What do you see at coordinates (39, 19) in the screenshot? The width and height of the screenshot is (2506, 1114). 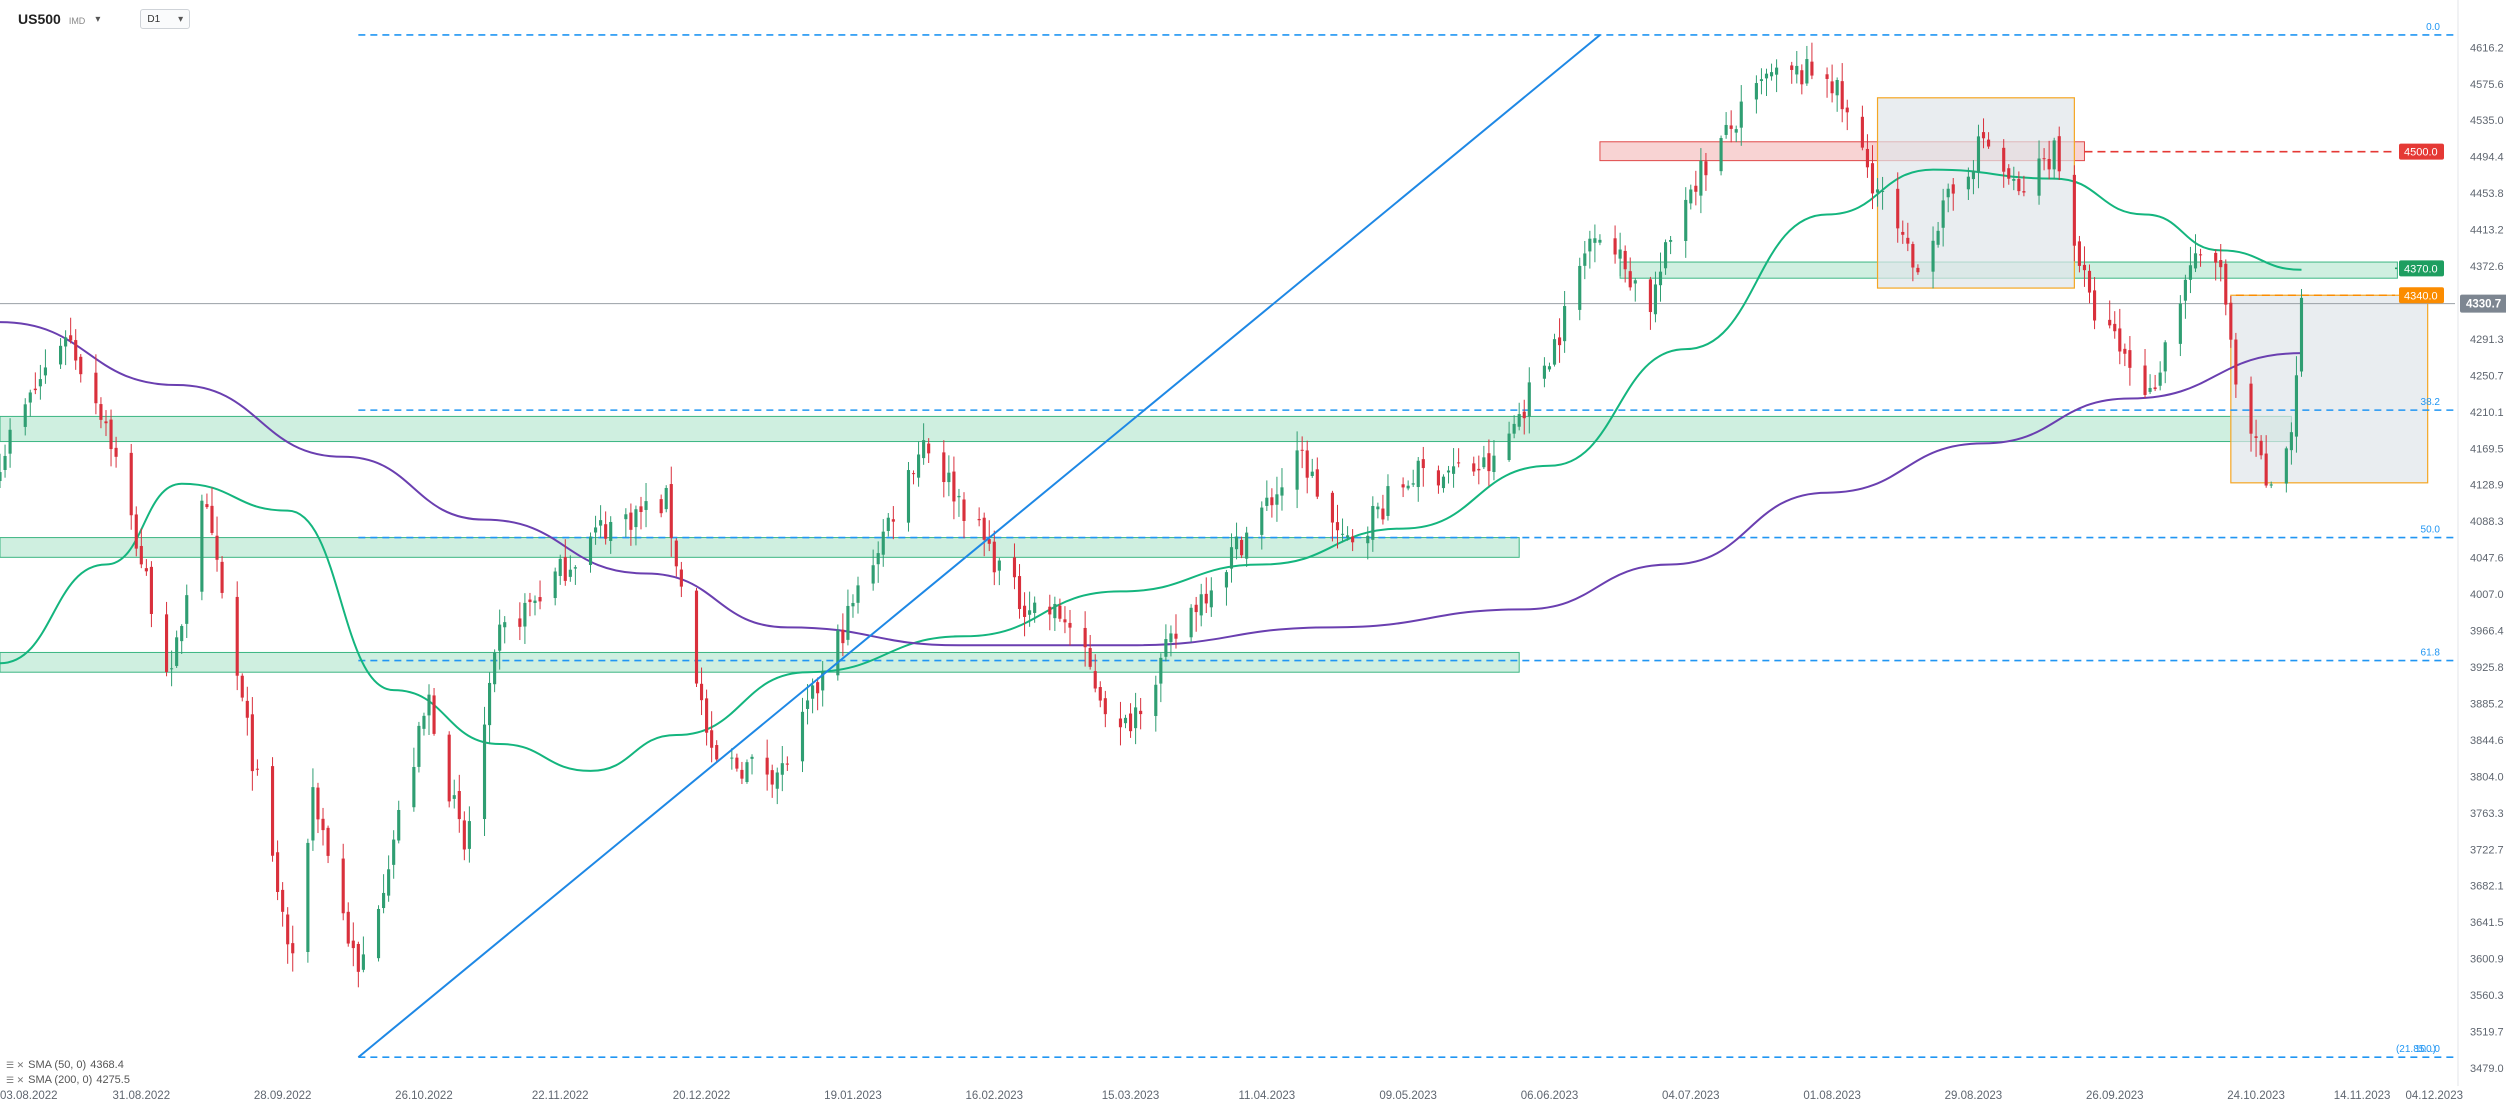 I see `symbol-name: US500` at bounding box center [39, 19].